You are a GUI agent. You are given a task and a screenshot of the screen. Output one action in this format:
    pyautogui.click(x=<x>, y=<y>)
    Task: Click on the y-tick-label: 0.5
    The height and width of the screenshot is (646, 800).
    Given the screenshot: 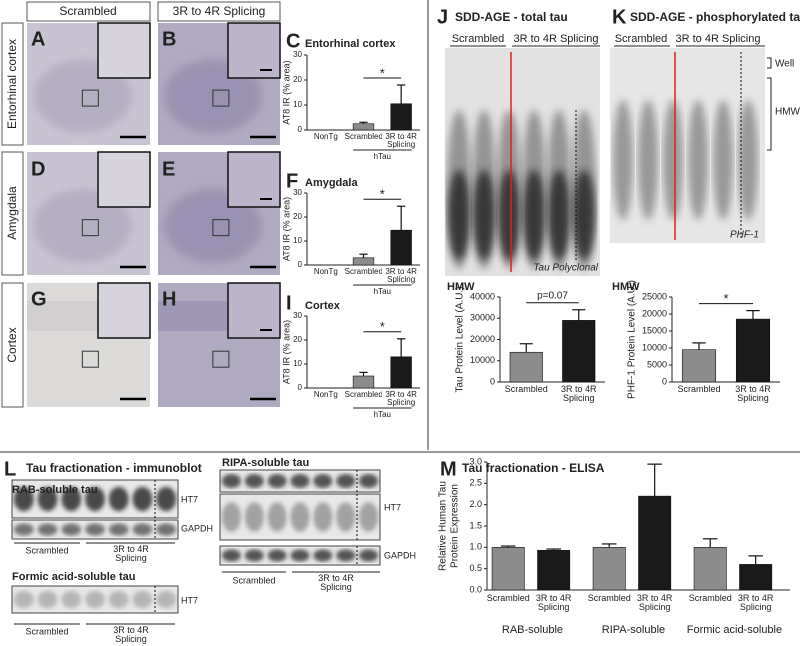 What is the action you would take?
    pyautogui.click(x=475, y=568)
    